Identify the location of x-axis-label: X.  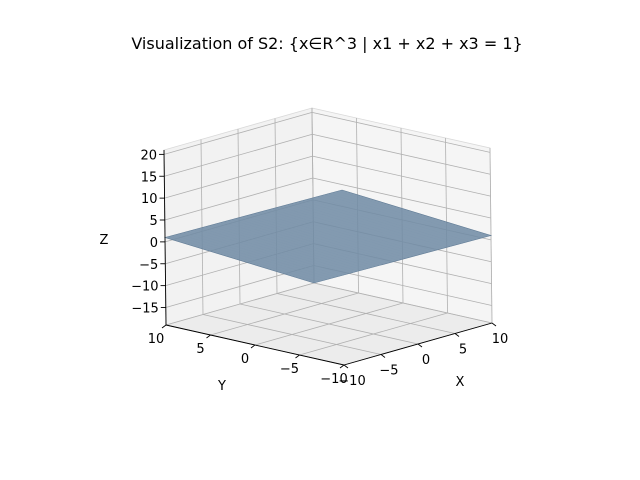
(460, 382).